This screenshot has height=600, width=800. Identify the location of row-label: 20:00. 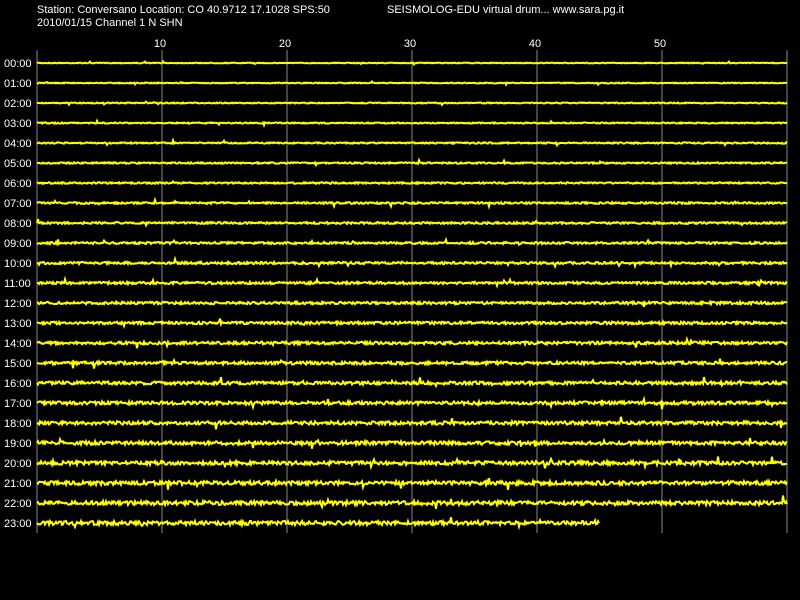
(18, 464).